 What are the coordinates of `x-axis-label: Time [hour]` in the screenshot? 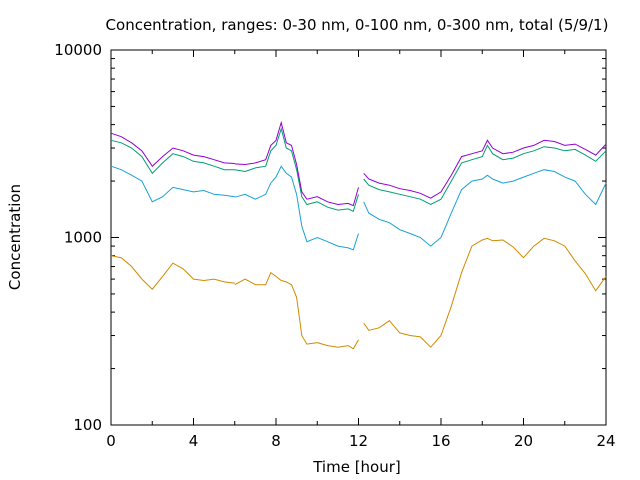 It's located at (356, 467).